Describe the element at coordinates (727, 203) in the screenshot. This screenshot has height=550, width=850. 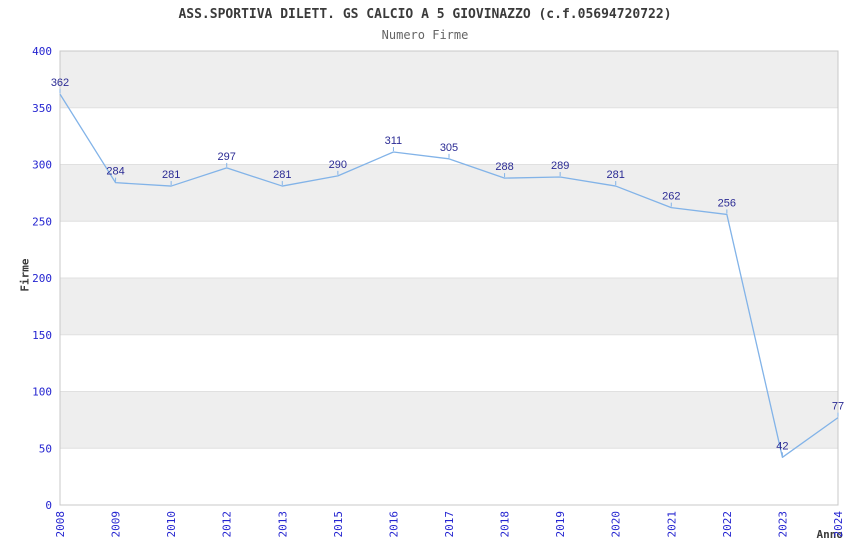
I see `data-point-label: 256` at that location.